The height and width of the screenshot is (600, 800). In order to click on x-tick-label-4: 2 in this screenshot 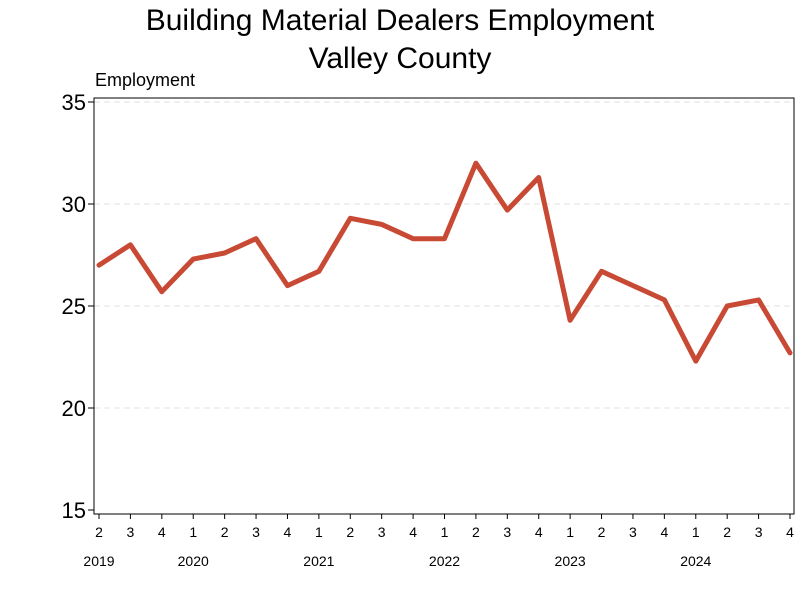, I will do `click(225, 532)`.